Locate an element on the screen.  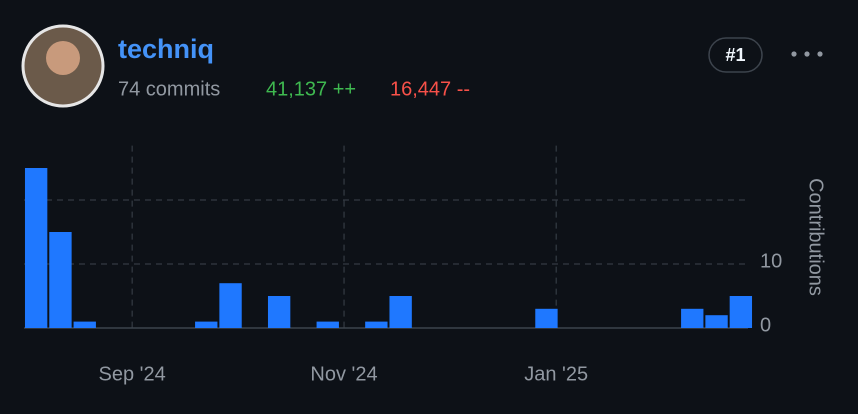
avatar-face is located at coordinates (63, 58).